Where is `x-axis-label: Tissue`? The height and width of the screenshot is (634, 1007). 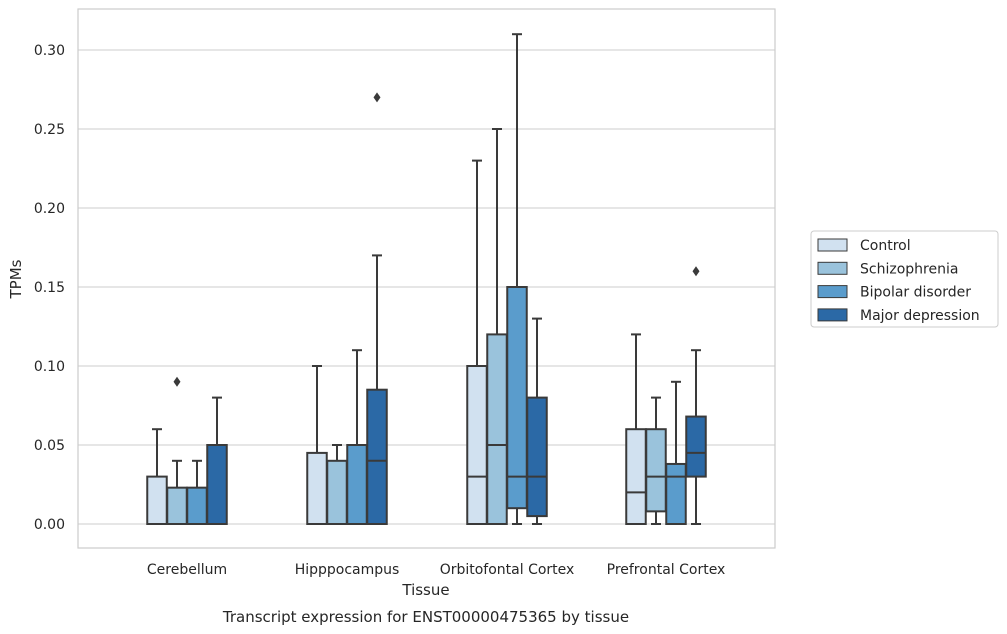 x-axis-label: Tissue is located at coordinates (425, 590).